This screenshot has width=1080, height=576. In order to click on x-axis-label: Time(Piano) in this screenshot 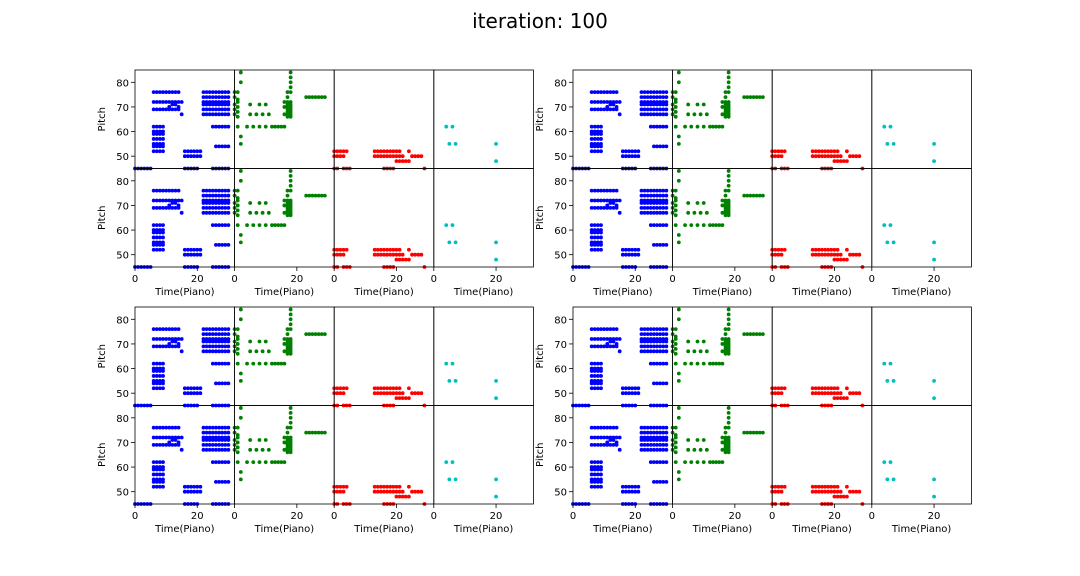, I will do `click(284, 292)`.